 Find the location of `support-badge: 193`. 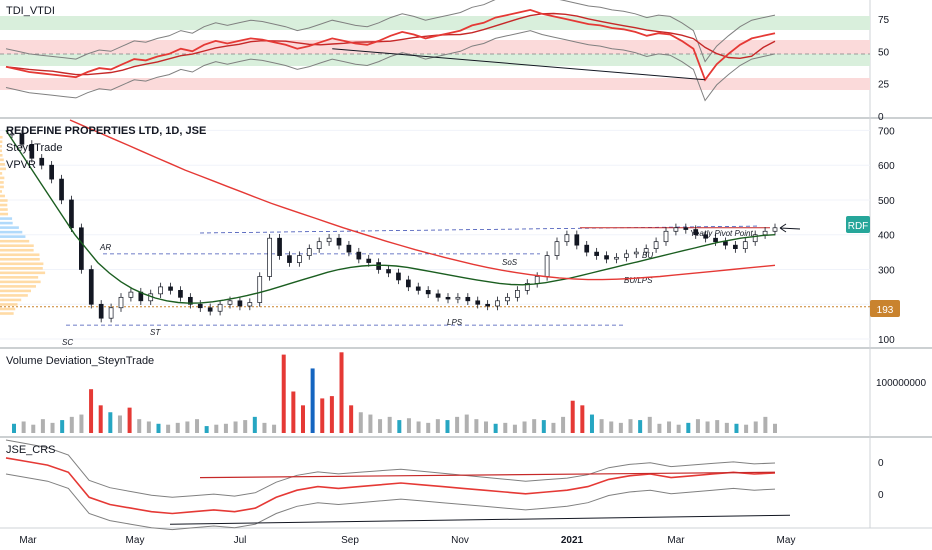

support-badge: 193 is located at coordinates (885, 308).